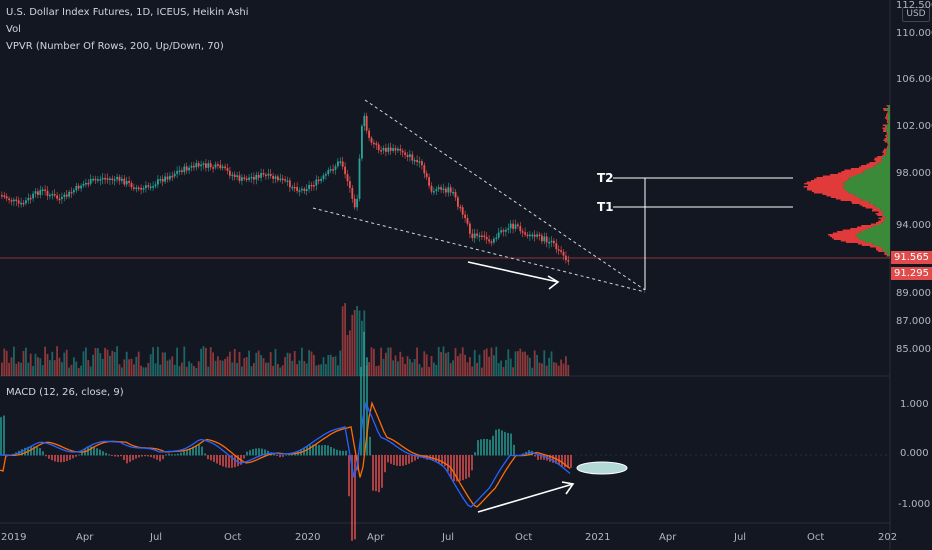  Describe the element at coordinates (605, 178) in the screenshot. I see `target-t2-label: T2` at that location.